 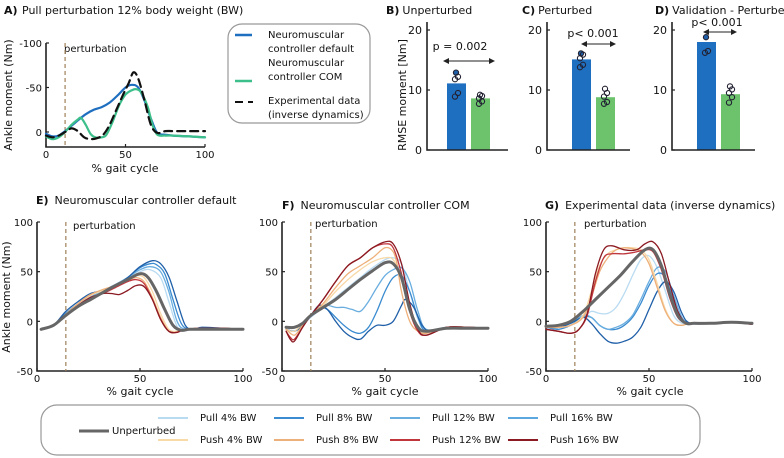 I want to click on panel-f-xlabel: % gait cycle, so click(x=385, y=391).